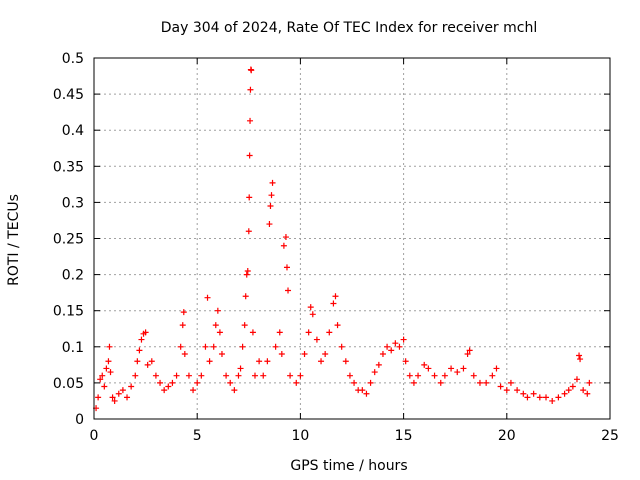  I want to click on y-tick-labels: 0 0.05 0.1 0.15 0.2 0.25 0.3 0.35 0.4 0.45 0.5, so click(68, 239).